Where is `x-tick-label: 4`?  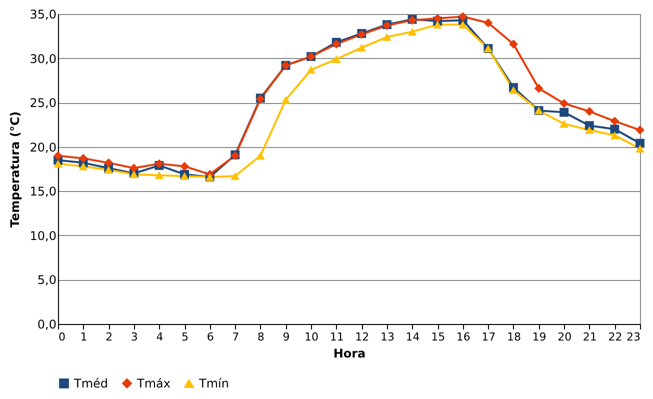
x-tick-label: 4 is located at coordinates (160, 337).